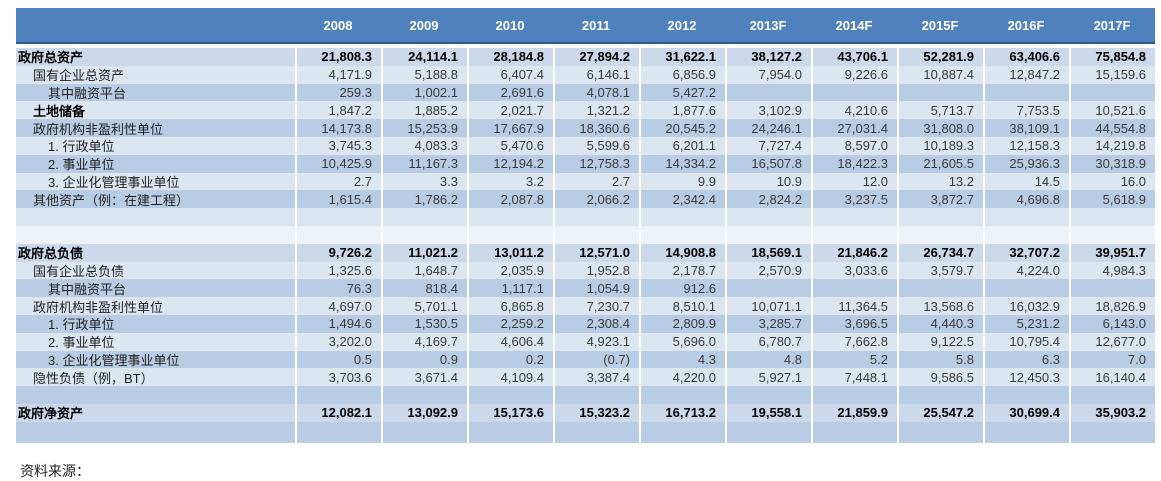 The image size is (1161, 481). I want to click on cell-value: 5.2, so click(854, 359).